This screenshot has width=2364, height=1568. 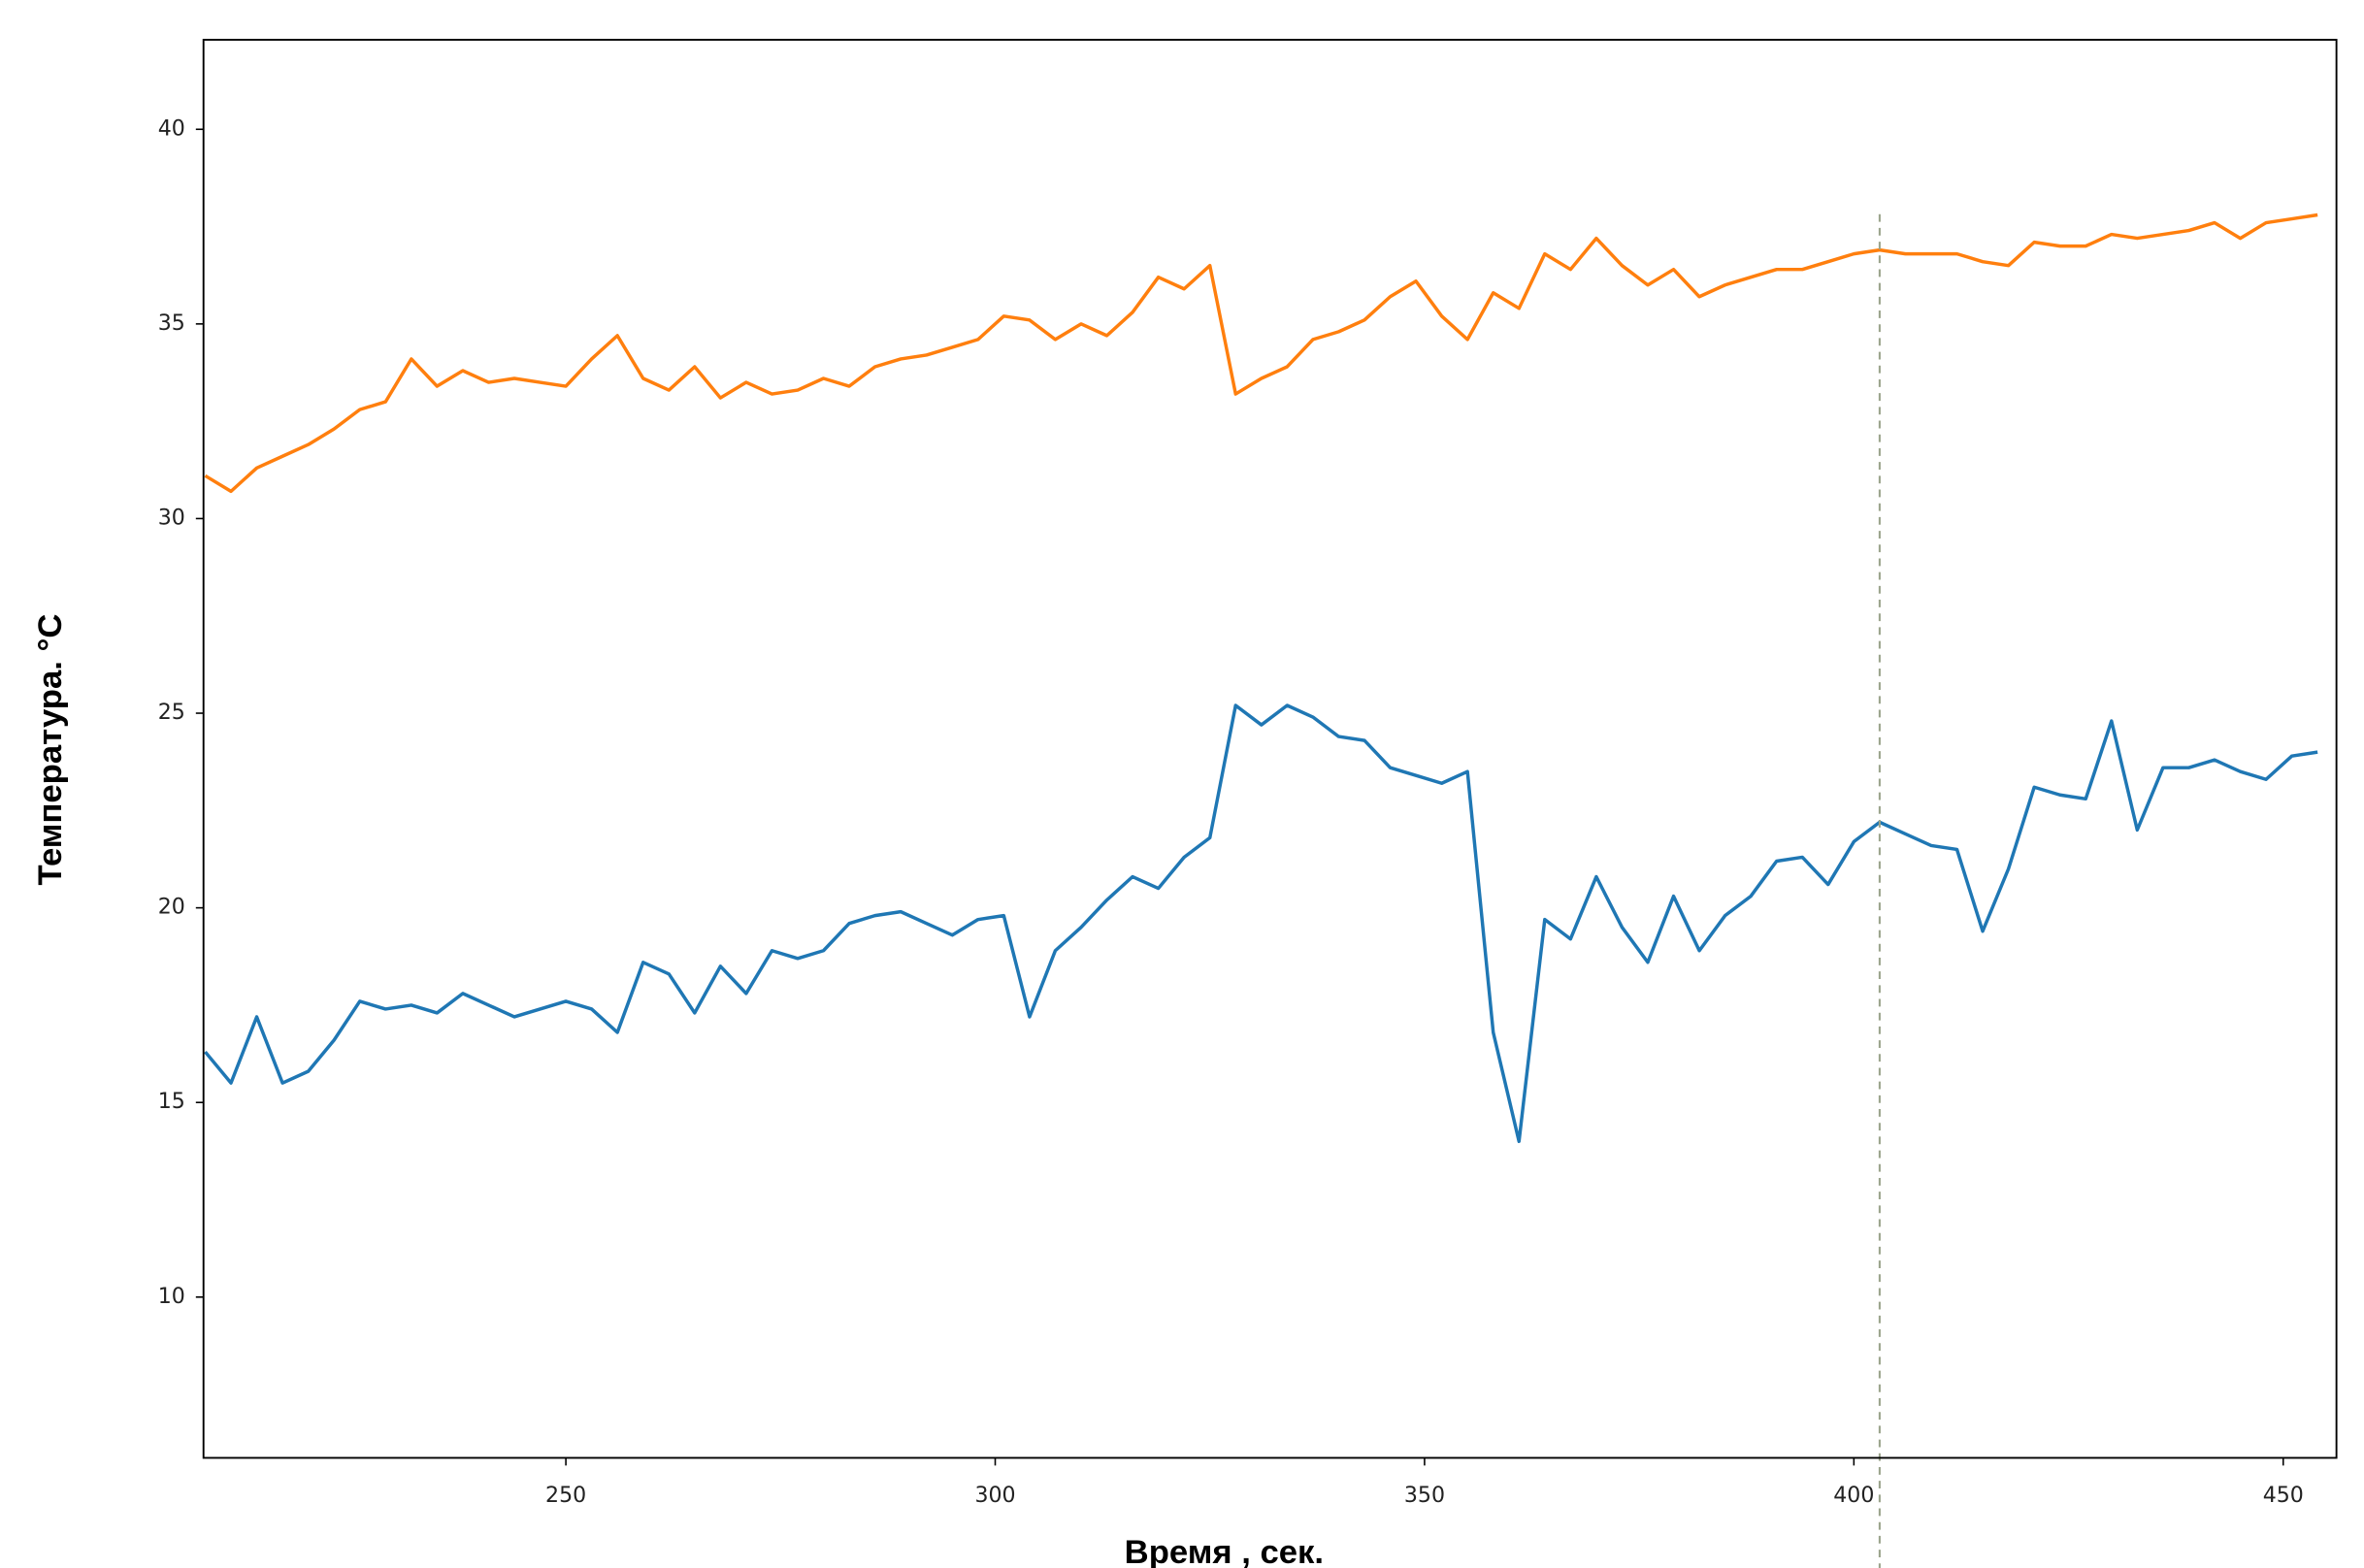 What do you see at coordinates (172, 713) in the screenshot?
I see `y-tick-label: 25` at bounding box center [172, 713].